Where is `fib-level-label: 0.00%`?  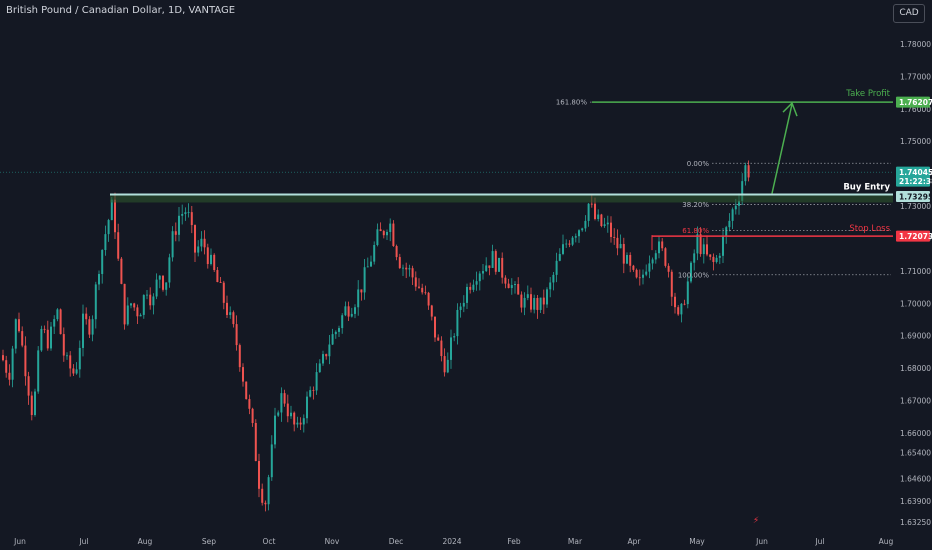 fib-level-label: 0.00% is located at coordinates (698, 164).